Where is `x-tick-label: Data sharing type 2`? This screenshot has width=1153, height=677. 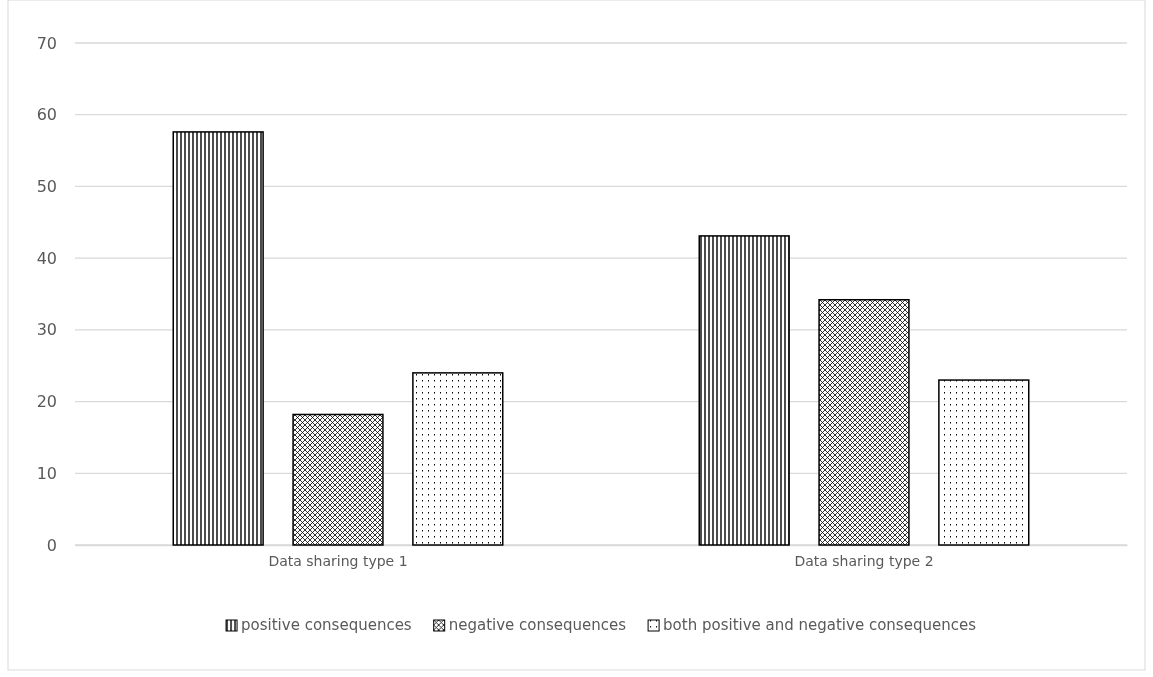 x-tick-label: Data sharing type 2 is located at coordinates (864, 561).